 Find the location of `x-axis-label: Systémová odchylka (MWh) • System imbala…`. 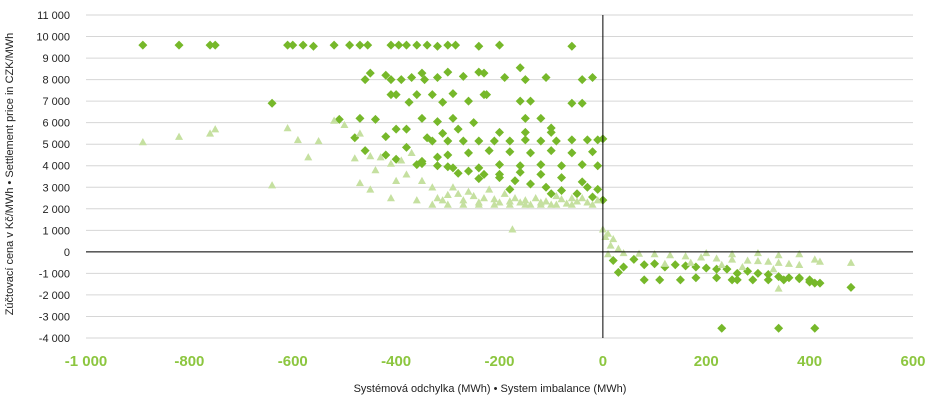

x-axis-label: Systémová odchylka (MWh) • System imbala… is located at coordinates (490, 389).